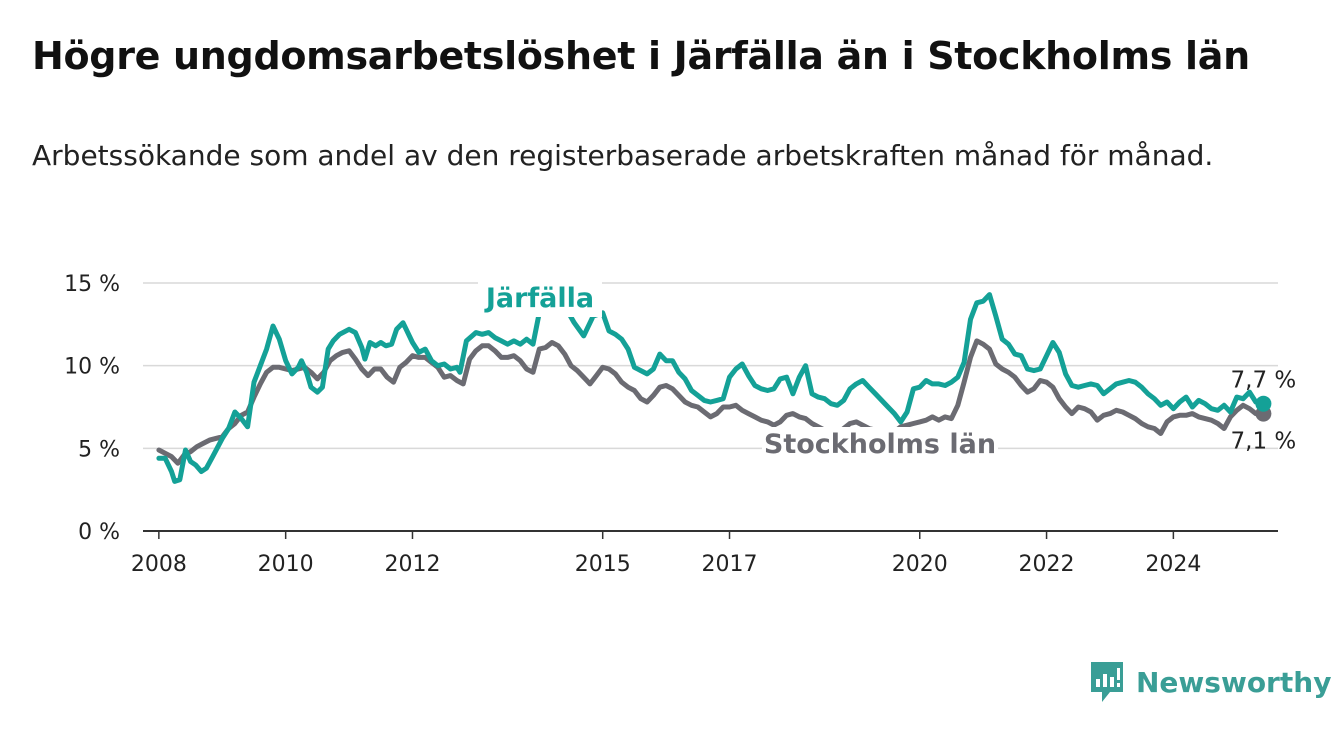  Describe the element at coordinates (1264, 381) in the screenshot. I see `end-value-label-jarfalla: 7,7 %` at that location.